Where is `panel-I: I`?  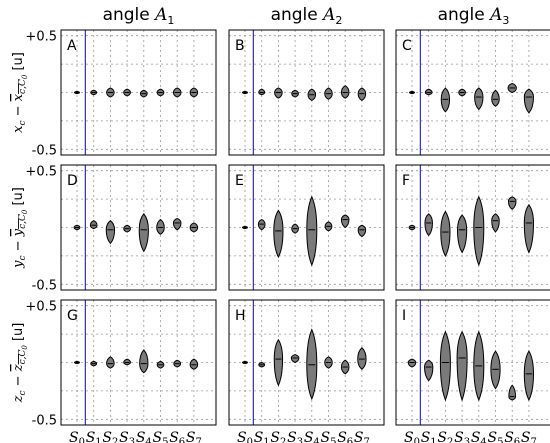
panel-I: I is located at coordinates (472, 362).